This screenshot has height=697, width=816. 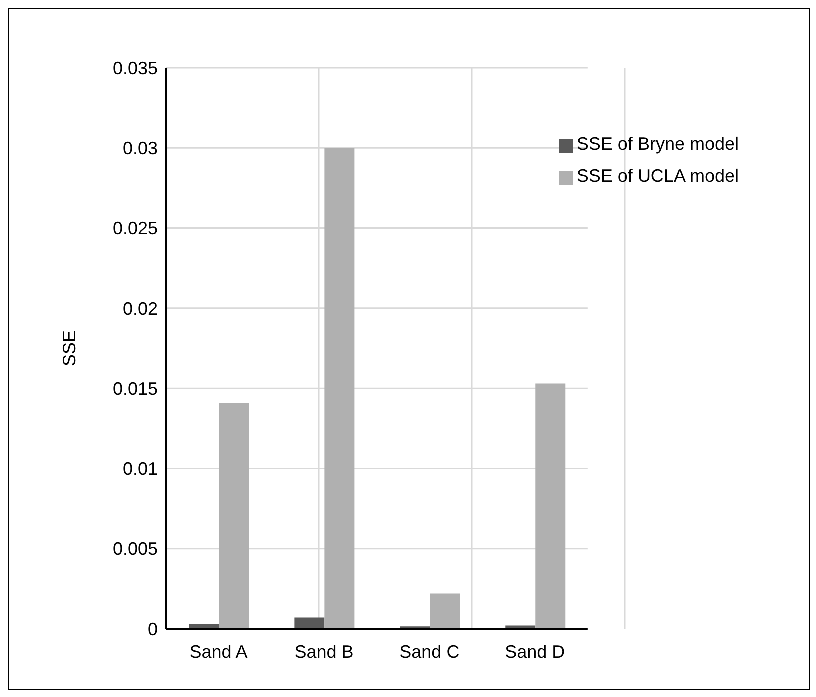 What do you see at coordinates (135, 228) in the screenshot?
I see `y-tick-label: 0.025` at bounding box center [135, 228].